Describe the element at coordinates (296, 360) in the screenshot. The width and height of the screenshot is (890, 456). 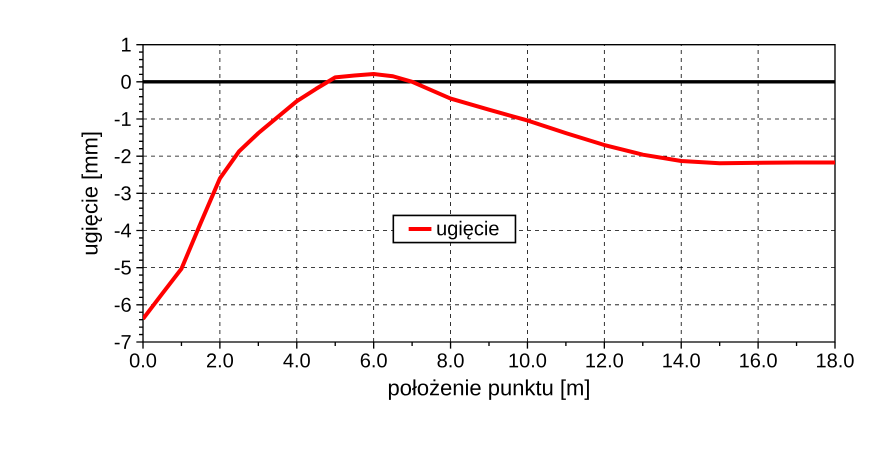
I see `x-tick-label: 4.0` at that location.